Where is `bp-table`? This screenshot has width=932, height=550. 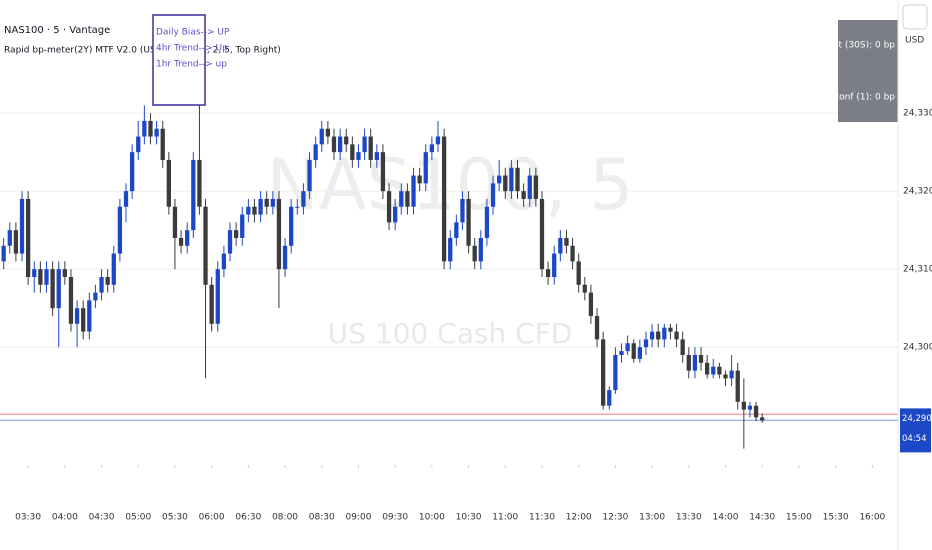 bp-table is located at coordinates (868, 71).